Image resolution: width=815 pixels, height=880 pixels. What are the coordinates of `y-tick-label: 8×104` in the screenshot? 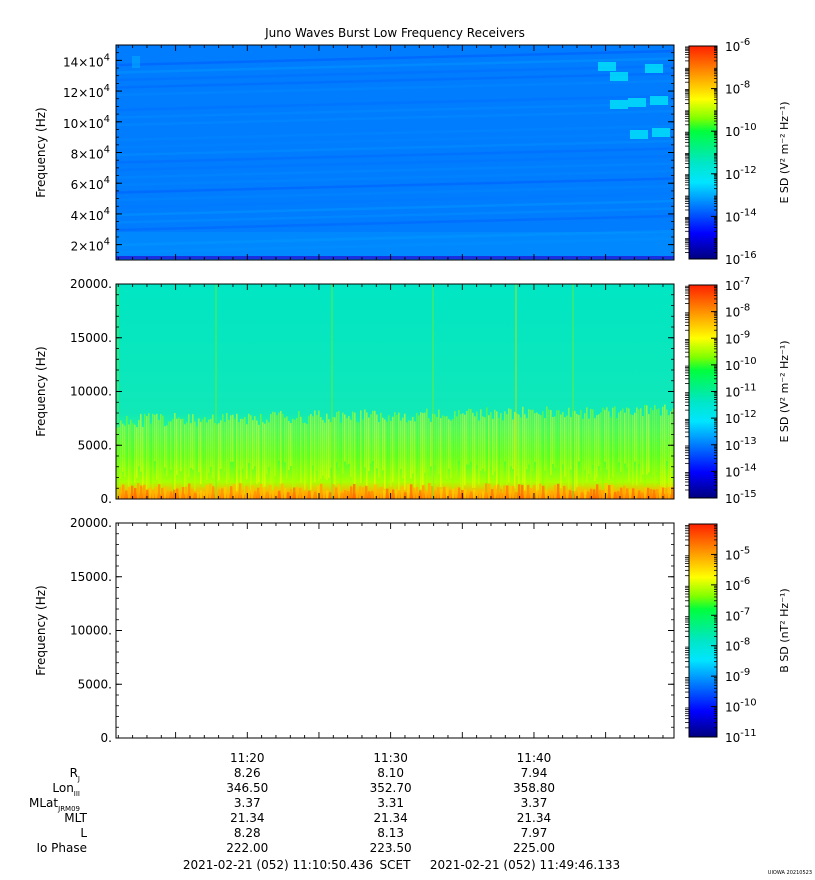 It's located at (90, 153).